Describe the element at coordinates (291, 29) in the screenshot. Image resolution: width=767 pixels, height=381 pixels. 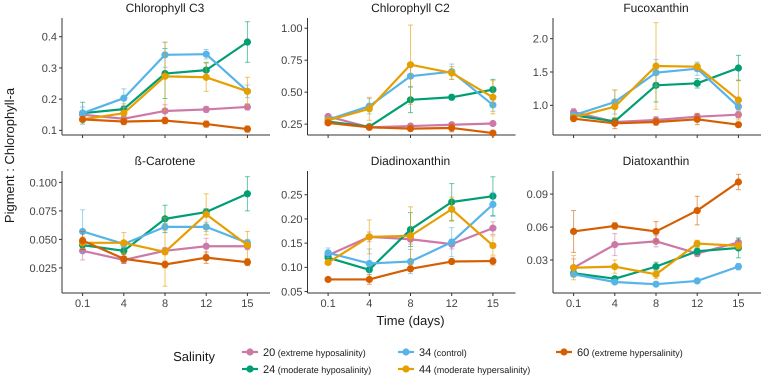
I see `y-tick-label: 1.00` at that location.